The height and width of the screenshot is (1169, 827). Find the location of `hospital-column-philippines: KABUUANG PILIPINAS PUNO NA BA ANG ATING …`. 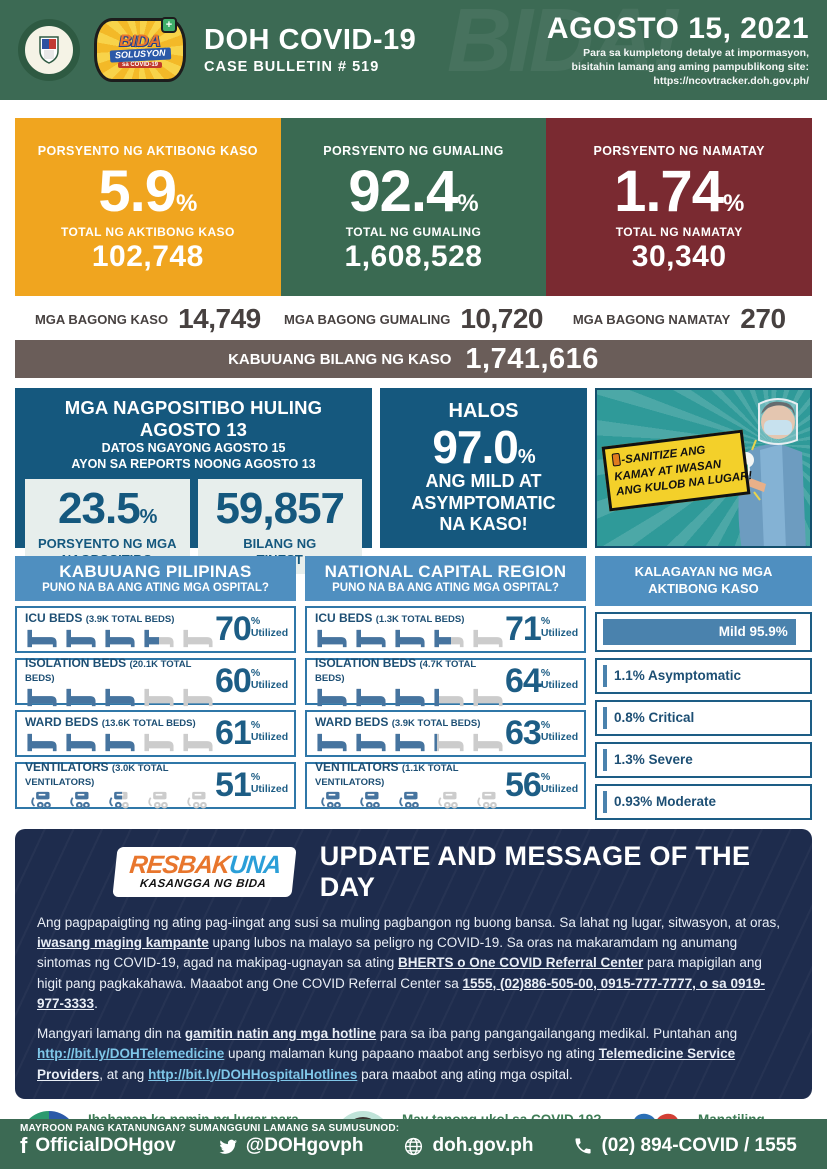

hospital-column-philippines: KABUUANG PILIPINAS PUNO NA BA ANG ATING … is located at coordinates (155, 688).